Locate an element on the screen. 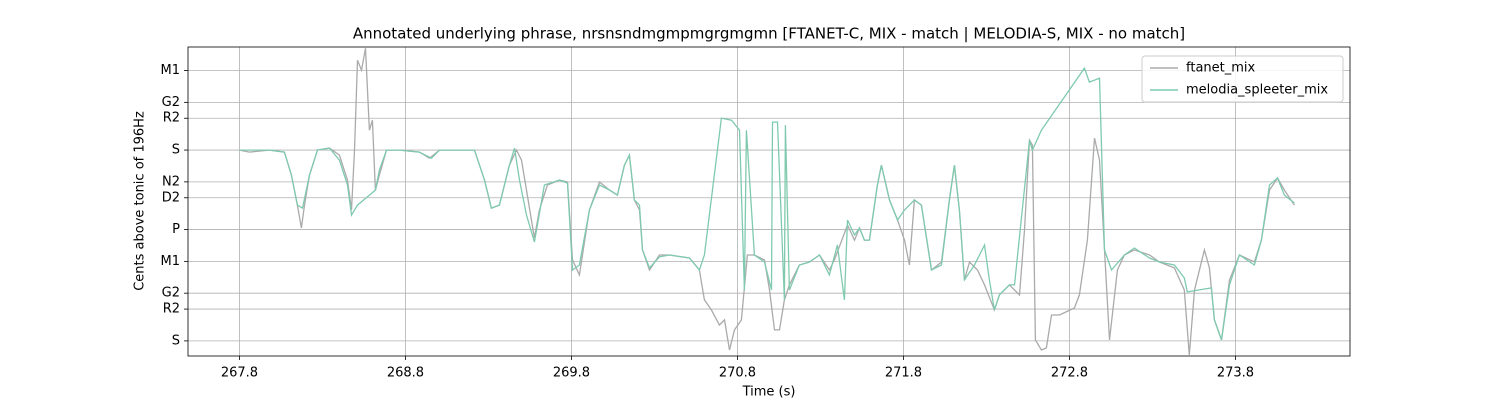  legend-label: melodia_spleeter_mix is located at coordinates (1257, 90).